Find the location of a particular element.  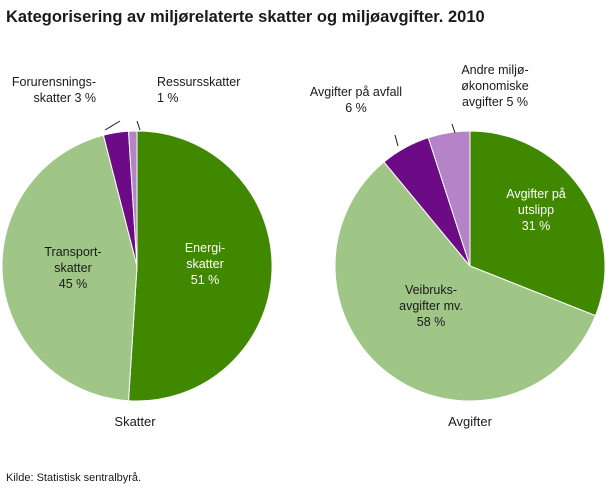

slice-label-energi: Energi-skatter 51 % is located at coordinates (205, 264).